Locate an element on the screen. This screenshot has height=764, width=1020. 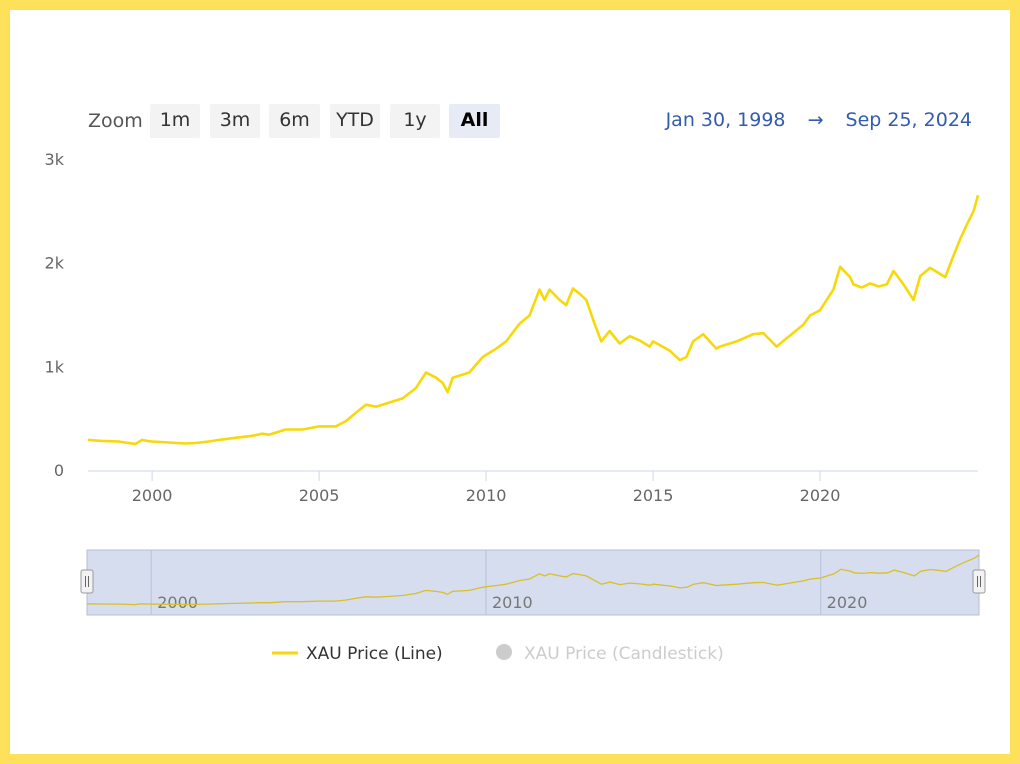
x-tick-label: 2000 is located at coordinates (152, 495).